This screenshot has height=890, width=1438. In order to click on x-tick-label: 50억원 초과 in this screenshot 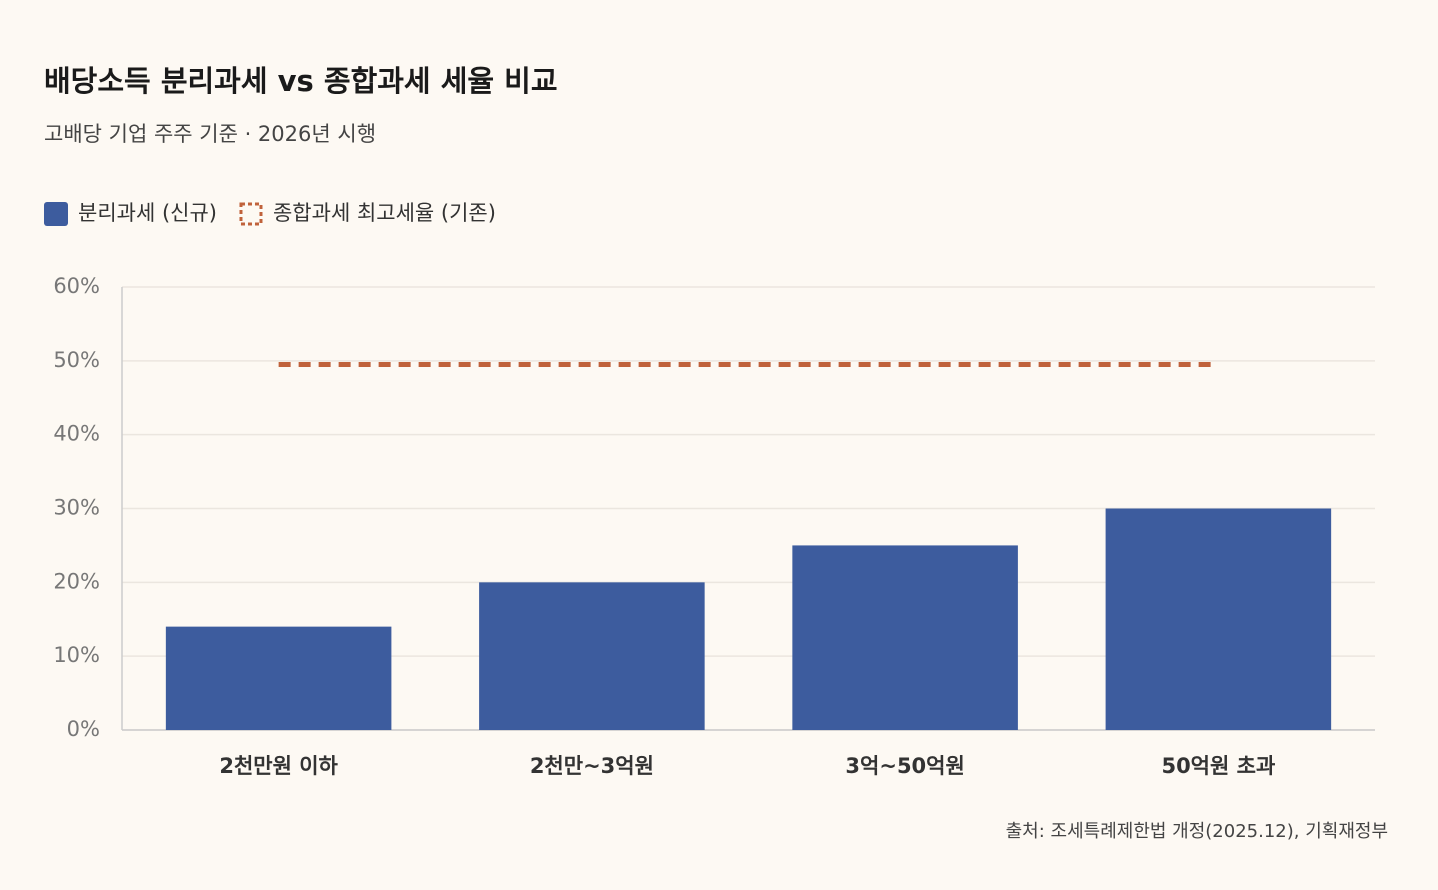, I will do `click(1218, 766)`.